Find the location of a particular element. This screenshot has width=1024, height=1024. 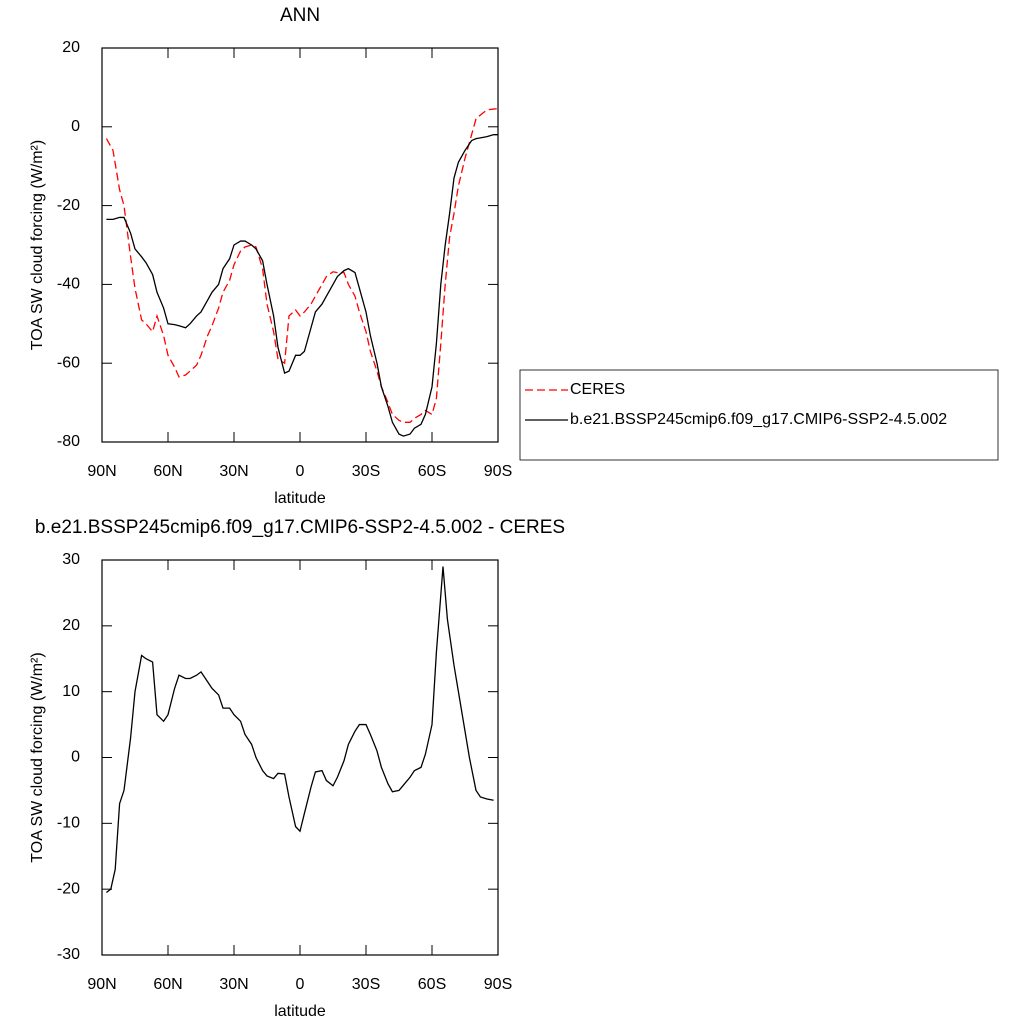

y-tick-label: 10 is located at coordinates (71, 691).